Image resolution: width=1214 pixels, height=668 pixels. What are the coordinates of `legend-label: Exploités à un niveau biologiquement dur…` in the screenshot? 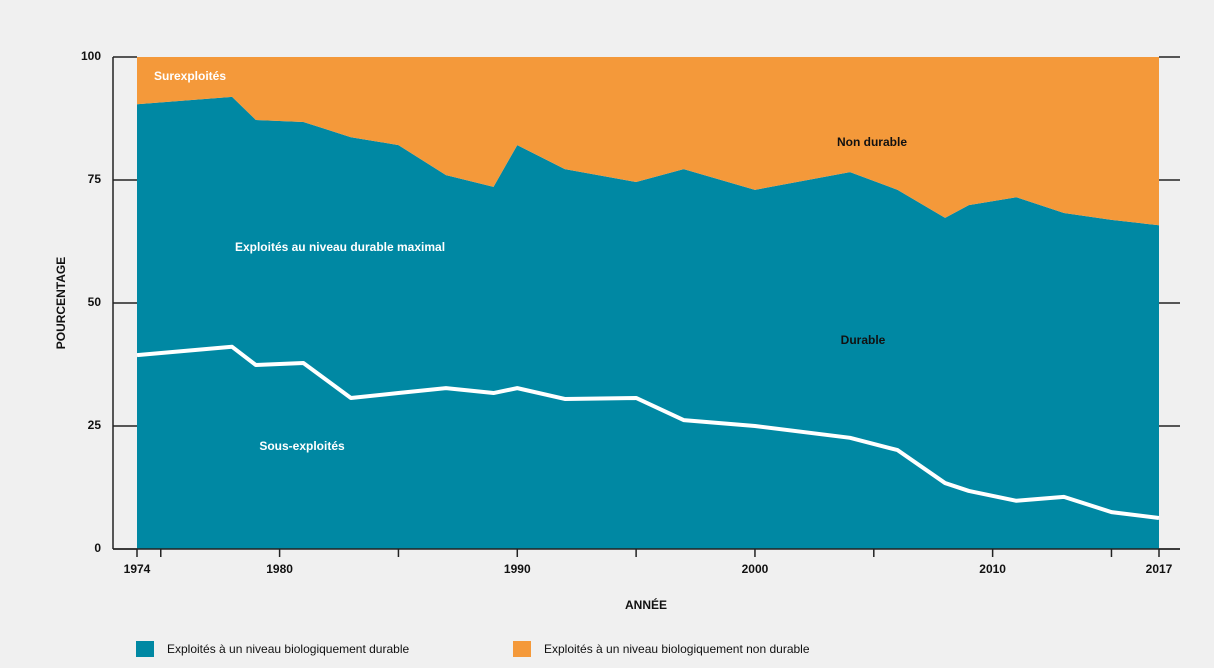 It's located at (288, 649).